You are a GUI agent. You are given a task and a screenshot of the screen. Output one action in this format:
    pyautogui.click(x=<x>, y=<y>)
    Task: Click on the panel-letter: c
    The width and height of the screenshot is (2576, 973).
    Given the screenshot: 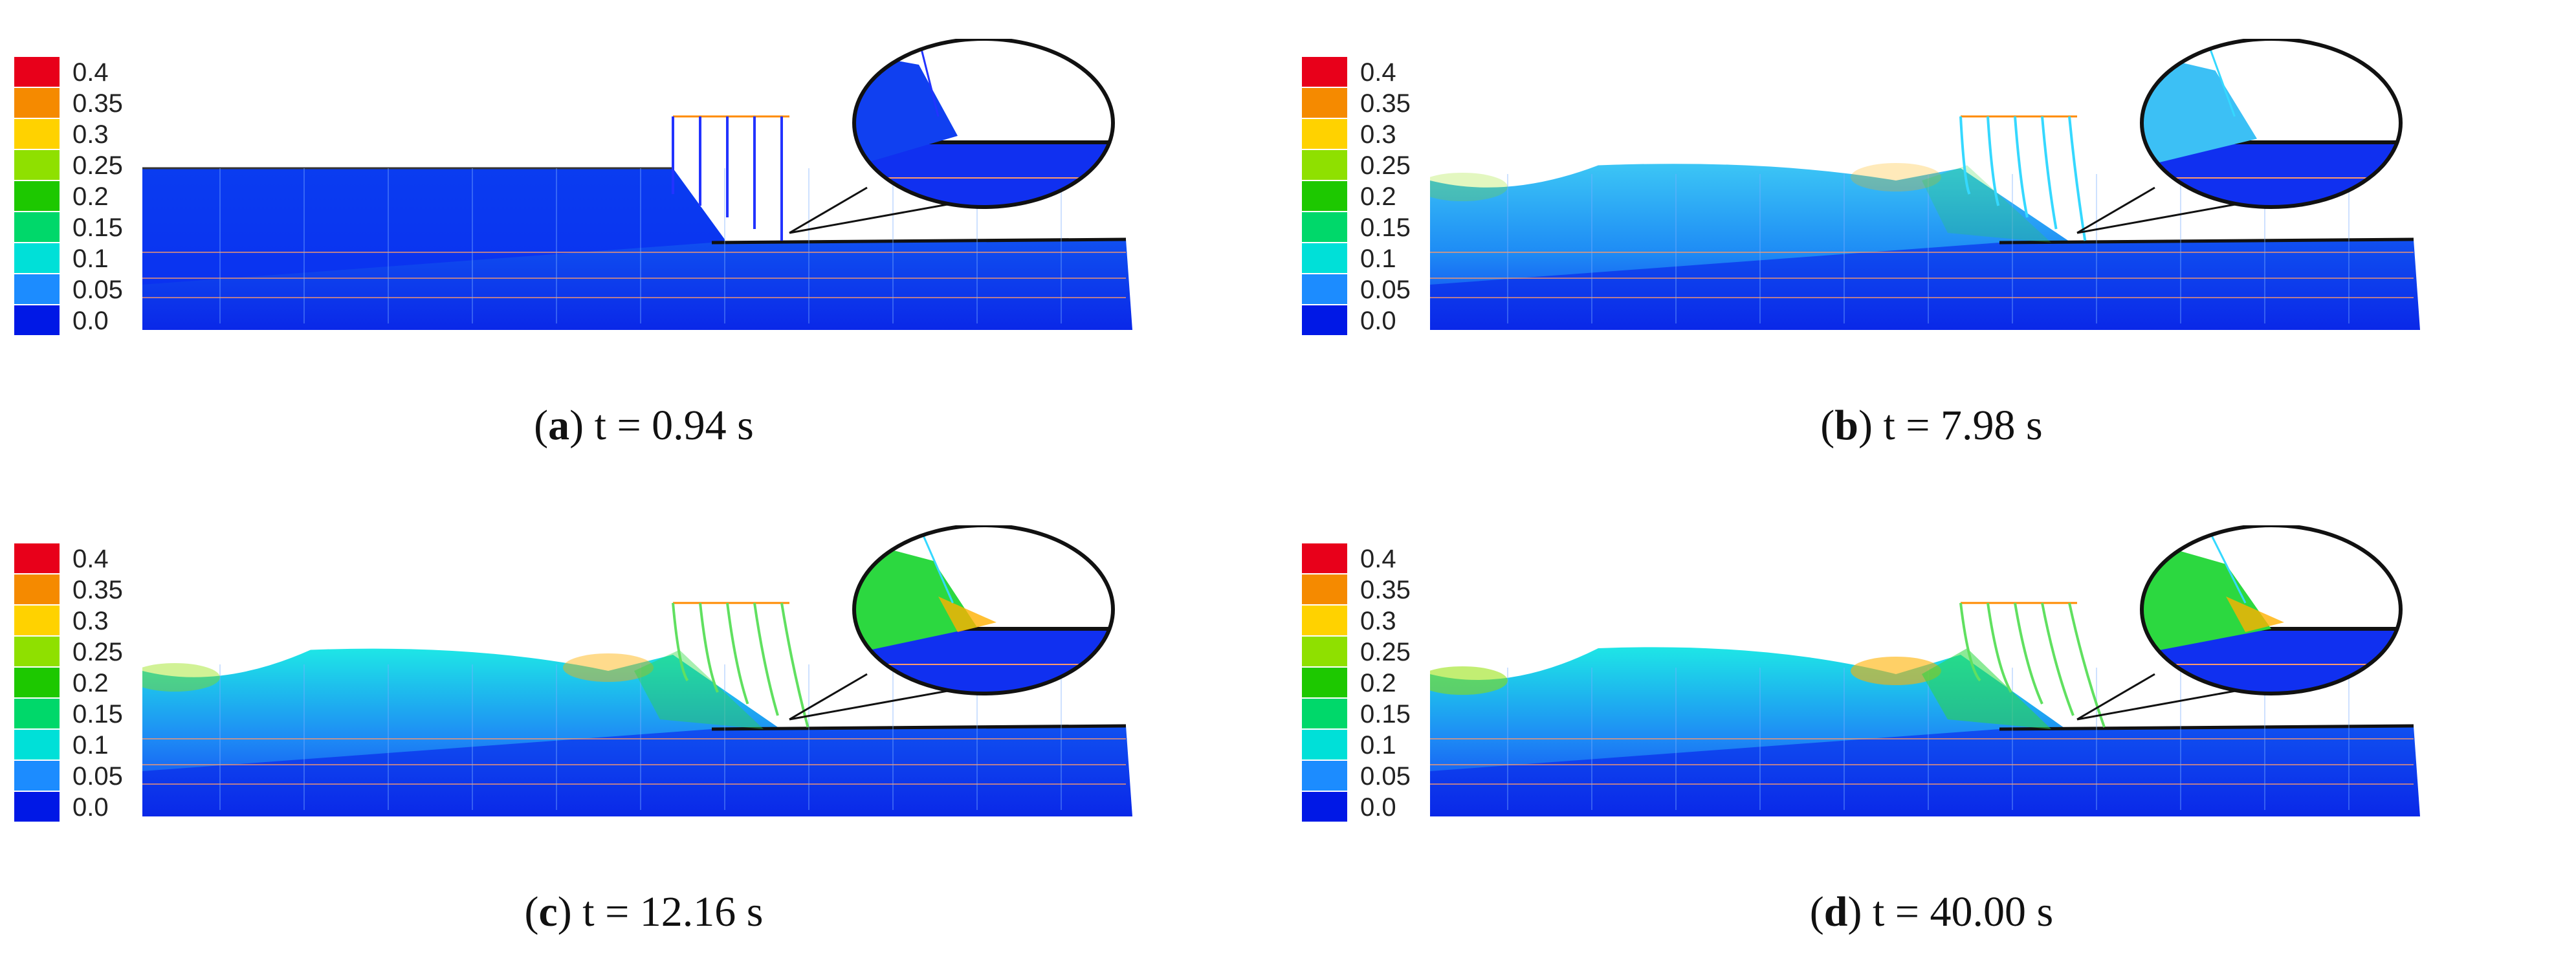 What is the action you would take?
    pyautogui.click(x=548, y=911)
    